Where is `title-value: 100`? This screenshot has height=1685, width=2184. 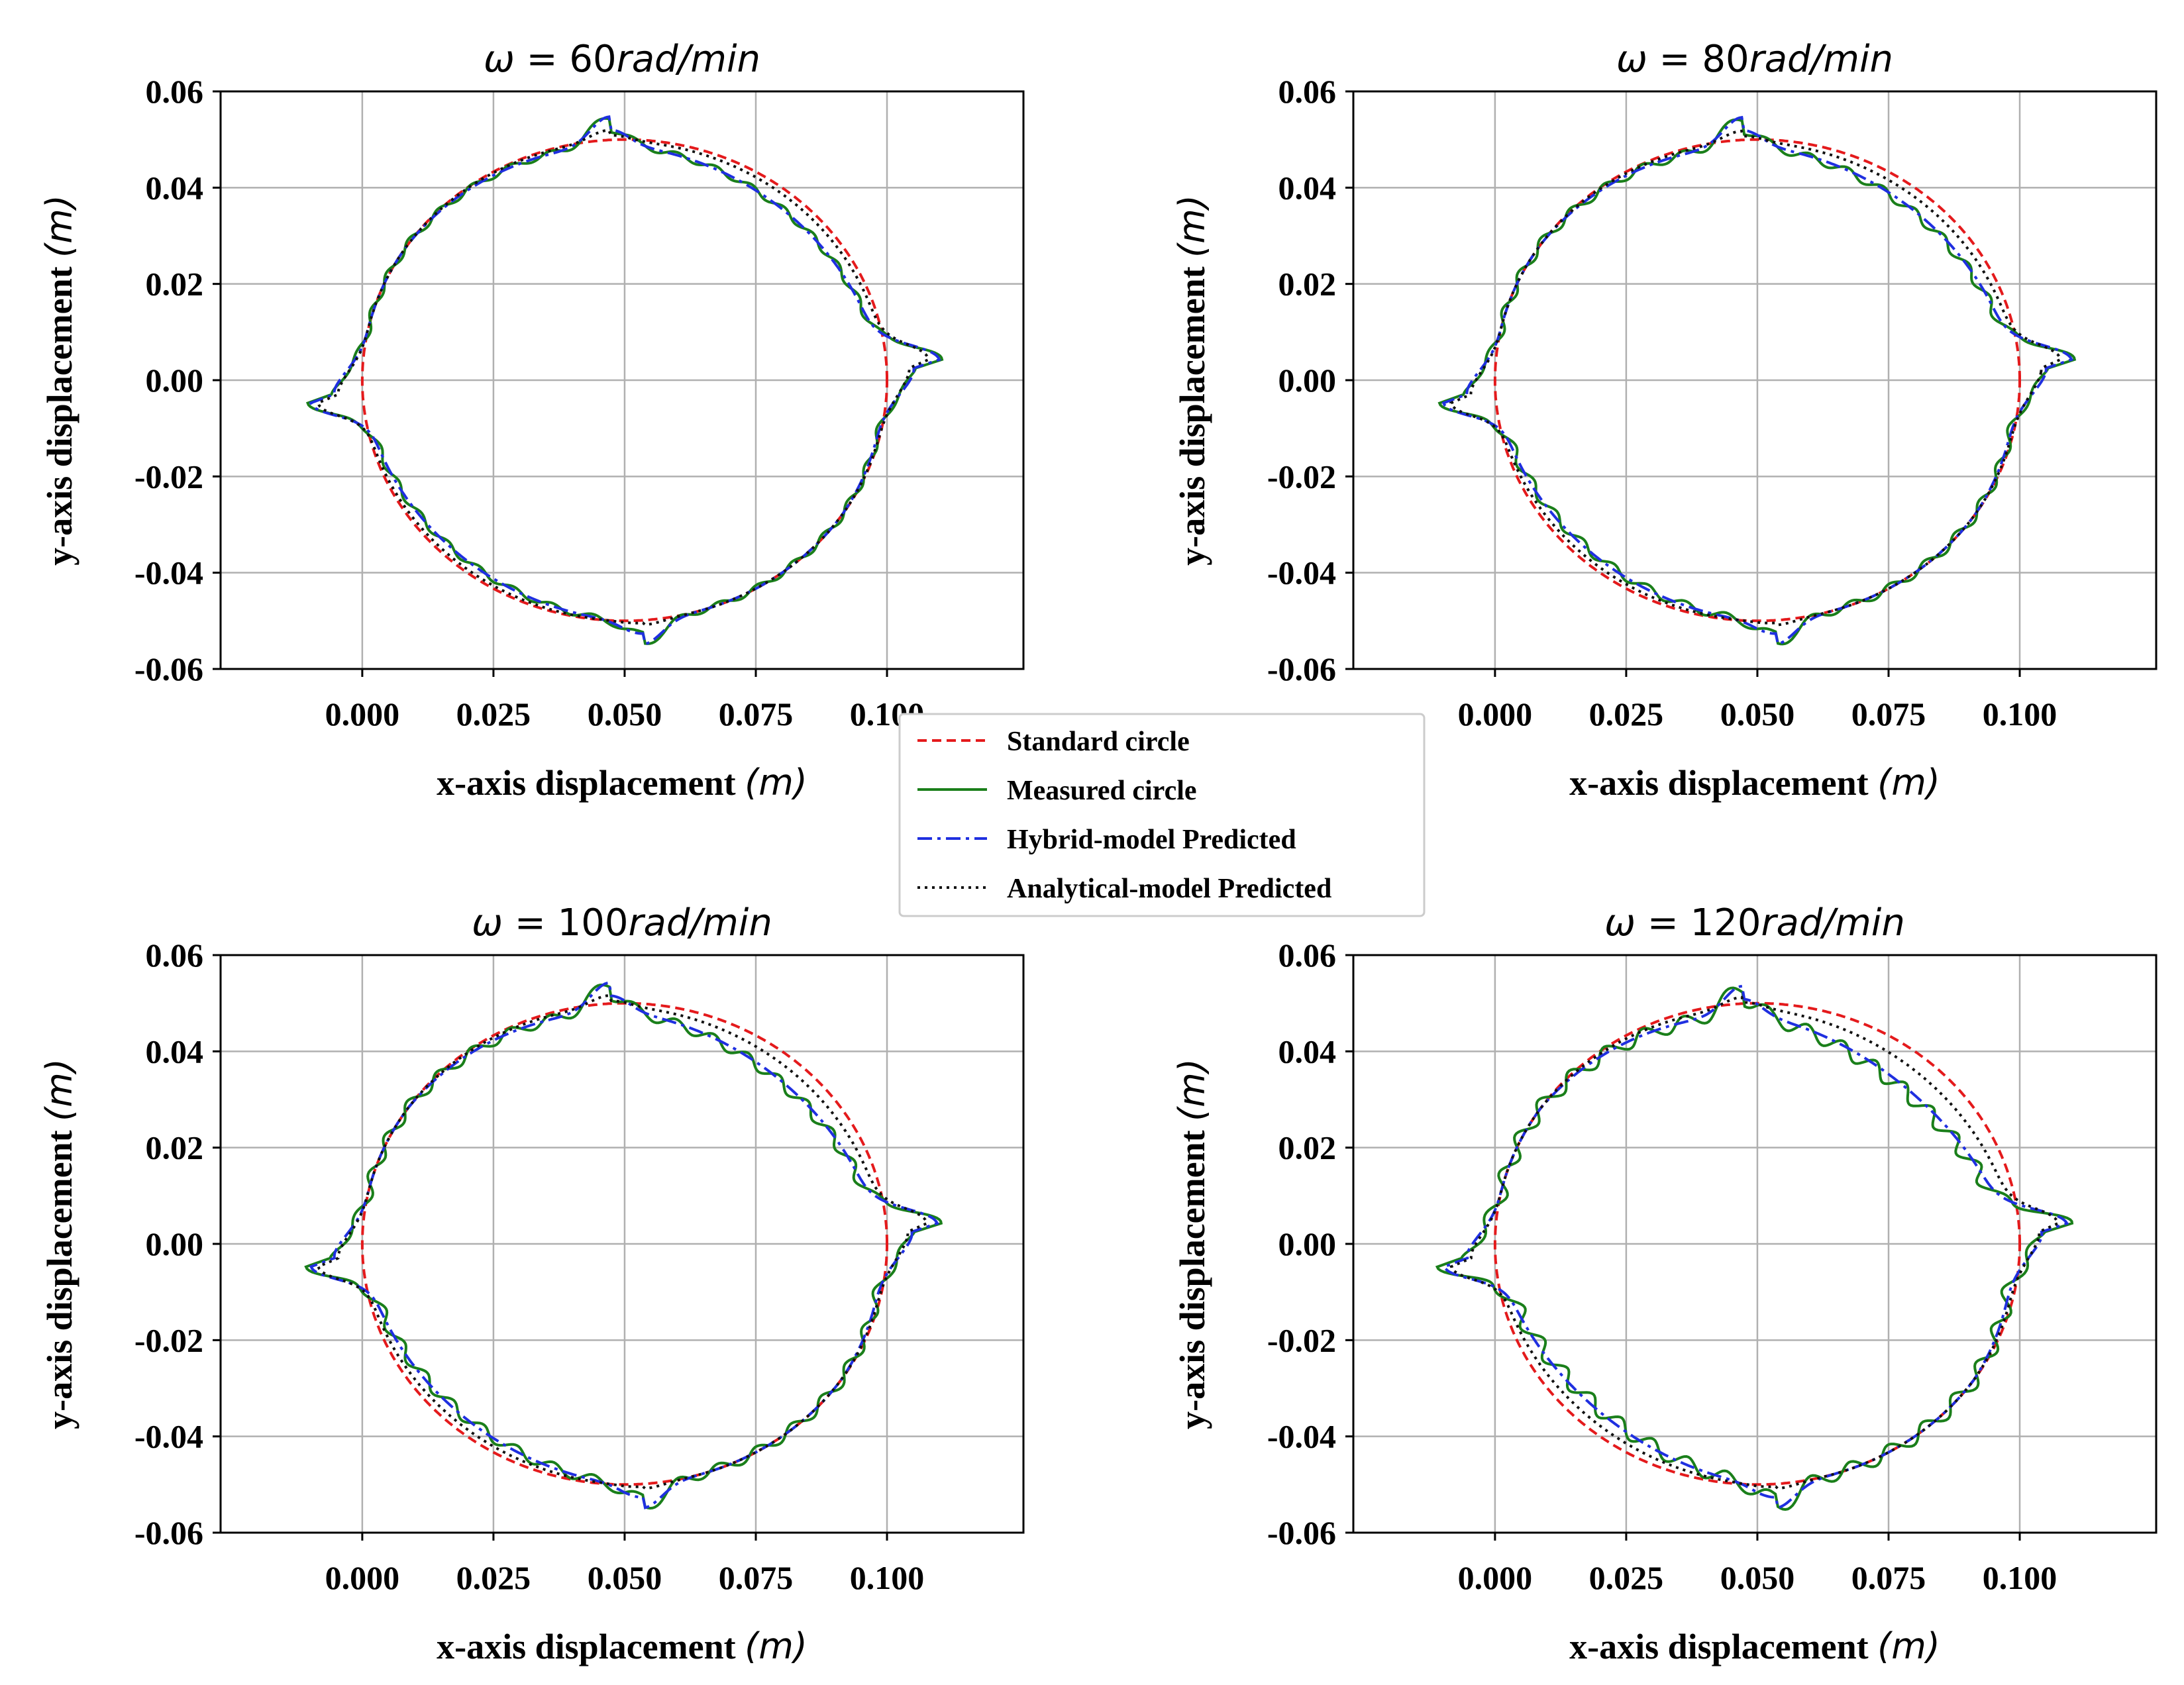 title-value: 100 is located at coordinates (593, 923).